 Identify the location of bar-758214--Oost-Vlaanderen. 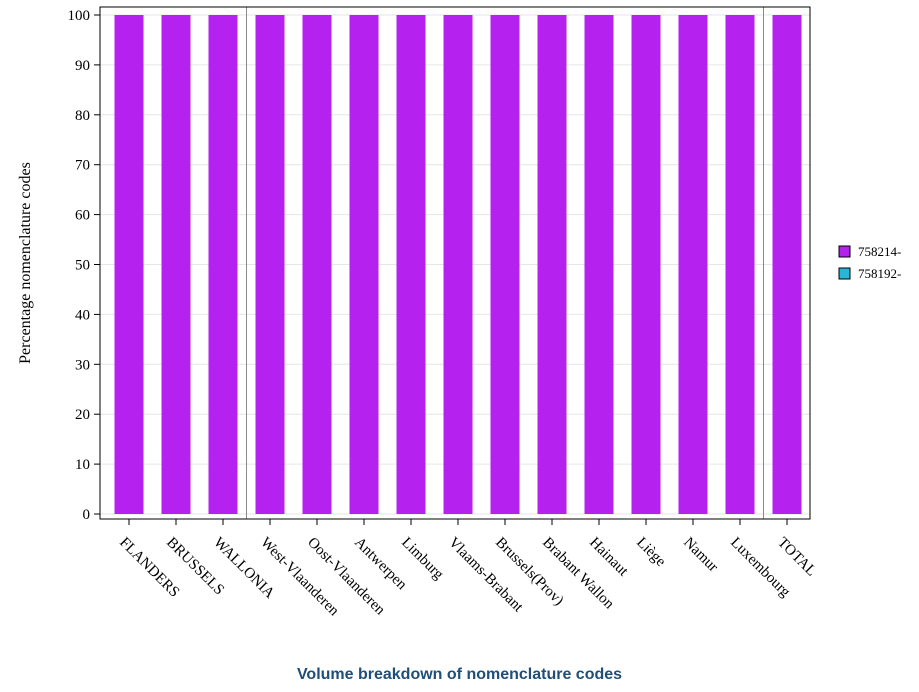
(317, 264).